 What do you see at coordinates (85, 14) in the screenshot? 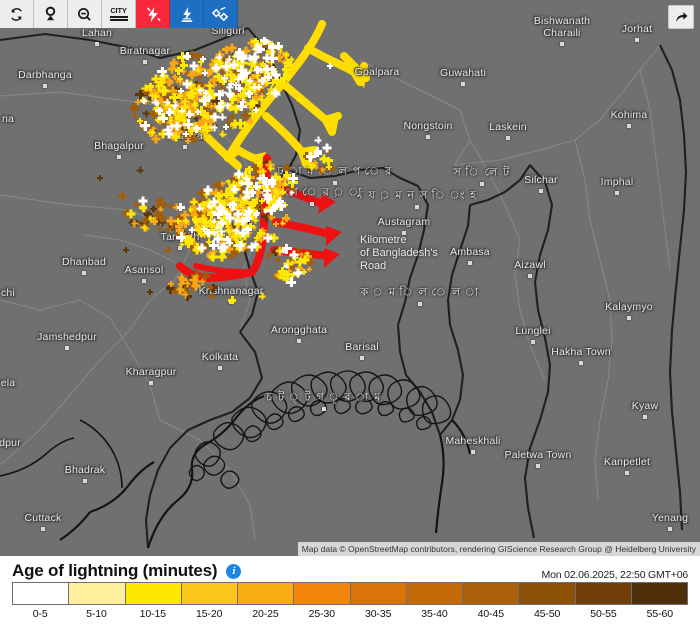
I see `zoom-out-button` at bounding box center [85, 14].